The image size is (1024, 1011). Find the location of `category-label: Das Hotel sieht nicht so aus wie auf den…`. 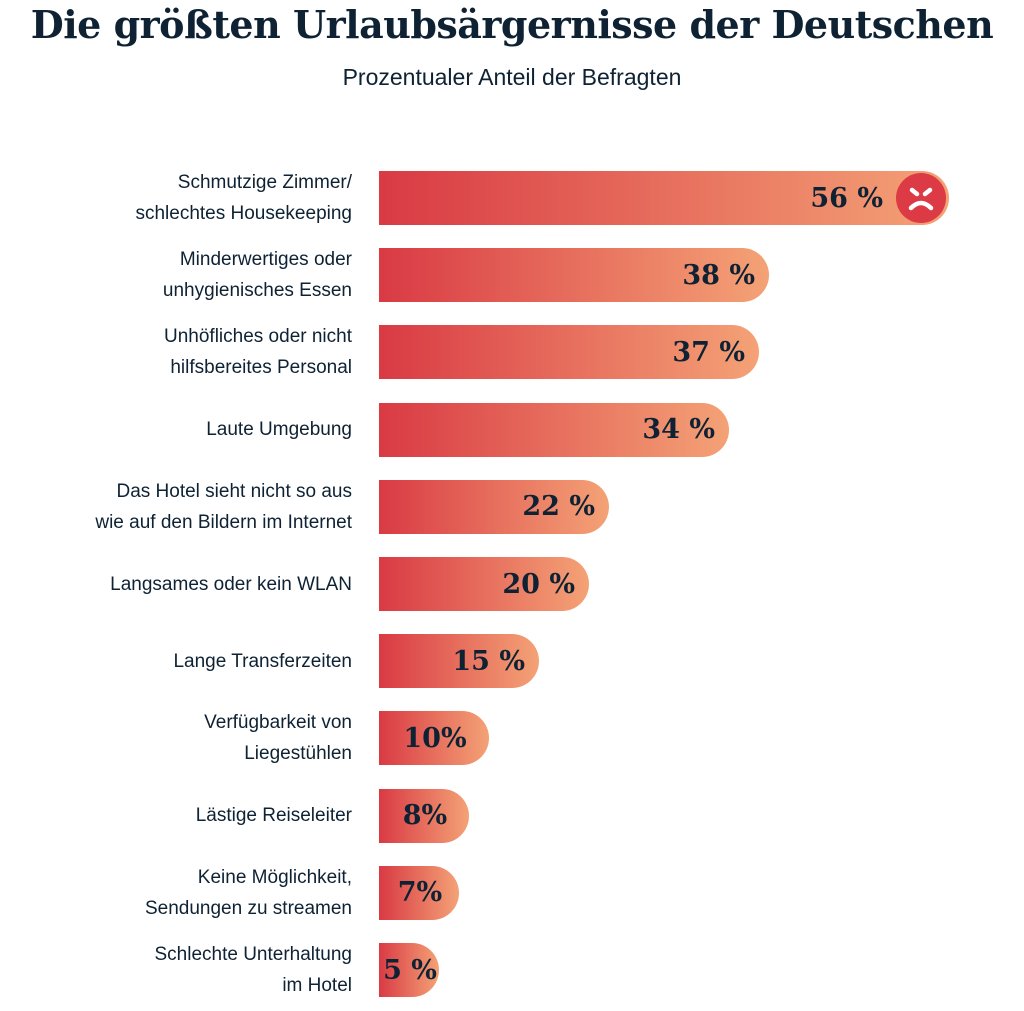

category-label: Das Hotel sieht nicht so aus wie auf den… is located at coordinates (223, 506).